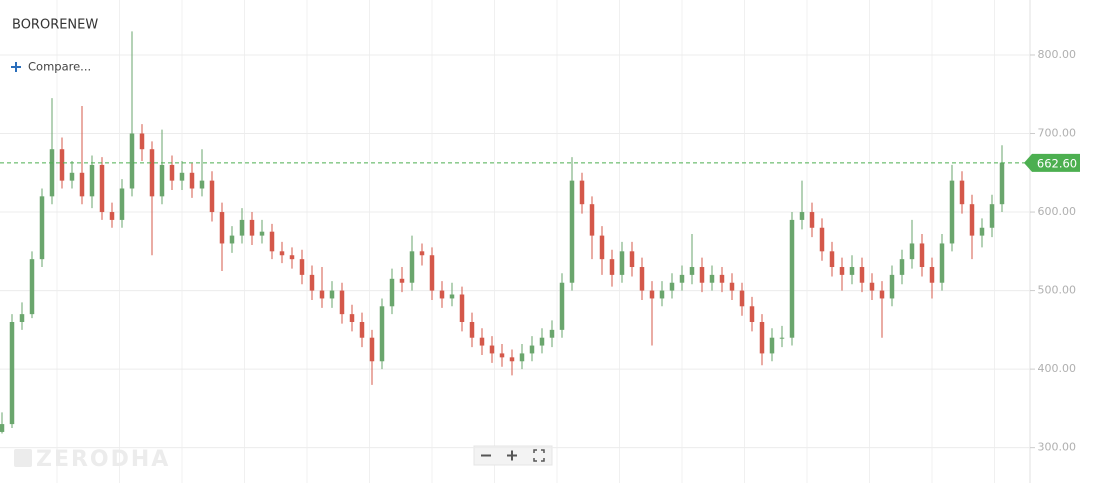 The image size is (1095, 483). What do you see at coordinates (23, 458) in the screenshot?
I see `watermark-logo` at bounding box center [23, 458].